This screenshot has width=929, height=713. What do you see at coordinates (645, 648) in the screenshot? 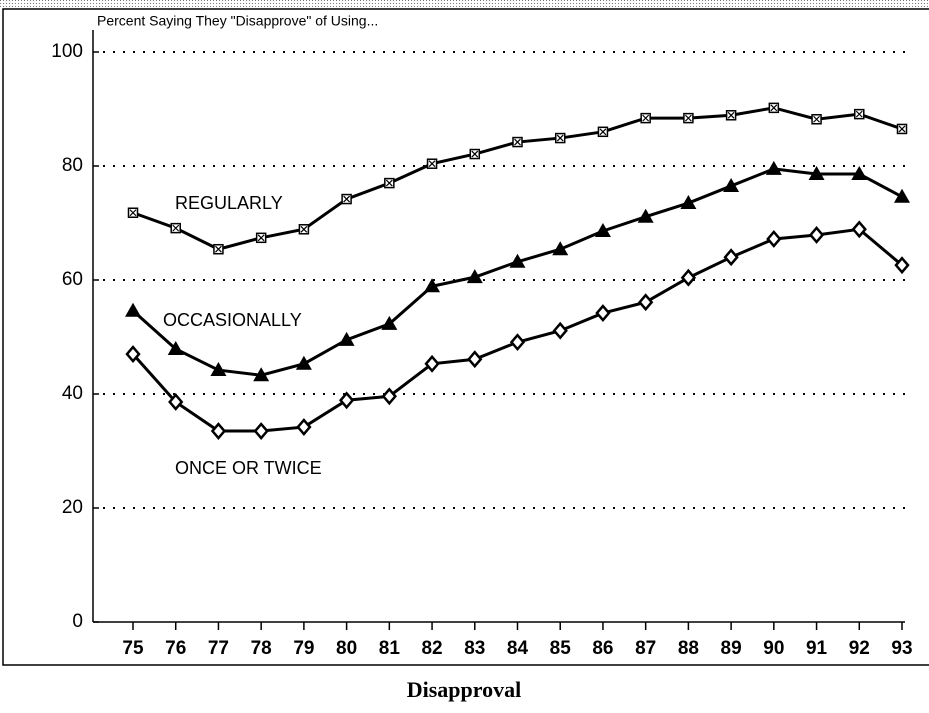
I see `x-tick-label: 87` at bounding box center [645, 648].